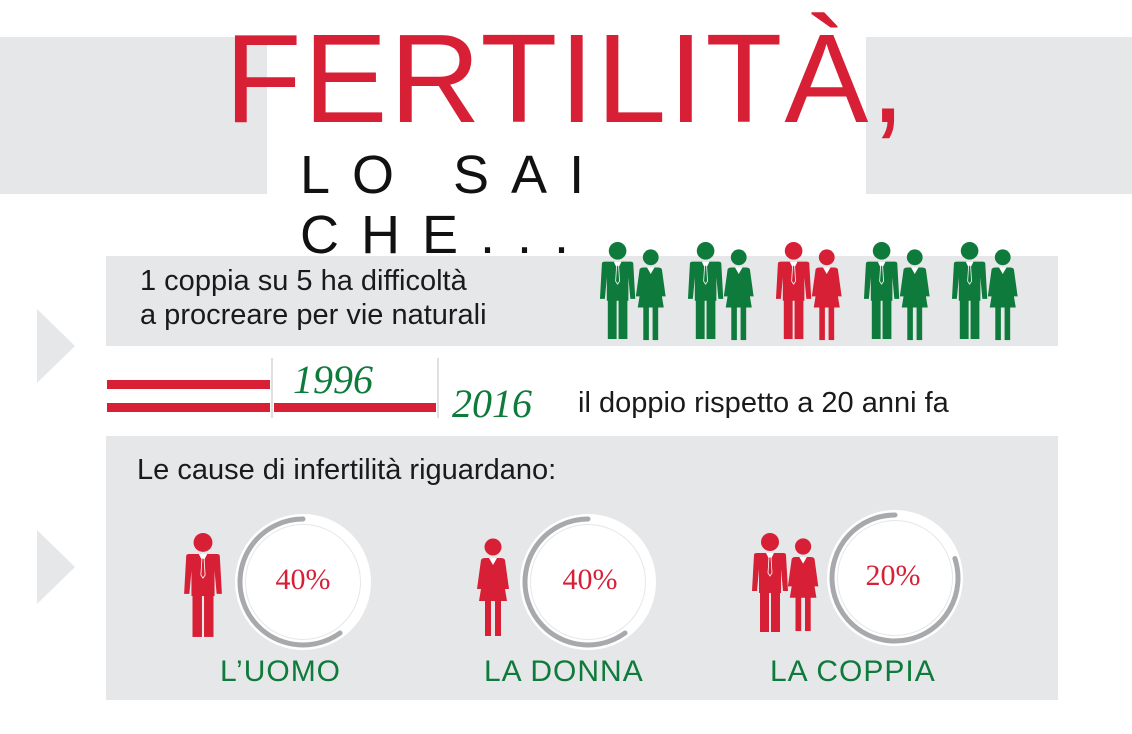  I want to click on fact-couples-line1: 1 coppia su 5 ha difficoltà, so click(303, 281).